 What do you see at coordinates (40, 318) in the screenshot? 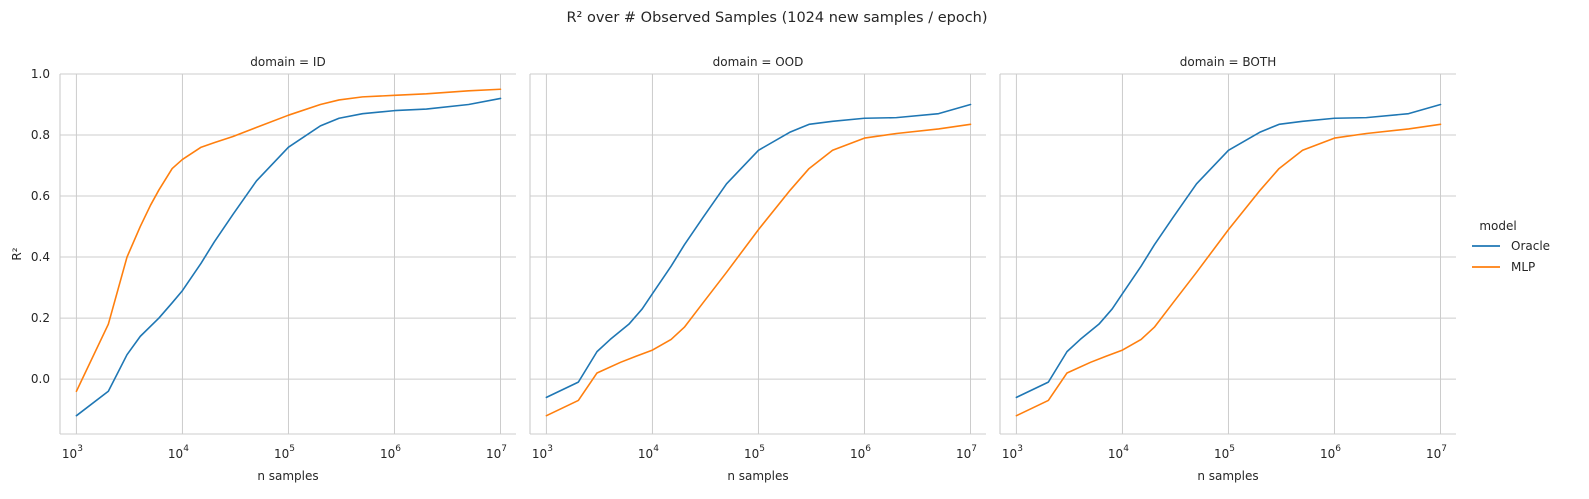
I see `y-tick-label: 0.2` at bounding box center [40, 318].